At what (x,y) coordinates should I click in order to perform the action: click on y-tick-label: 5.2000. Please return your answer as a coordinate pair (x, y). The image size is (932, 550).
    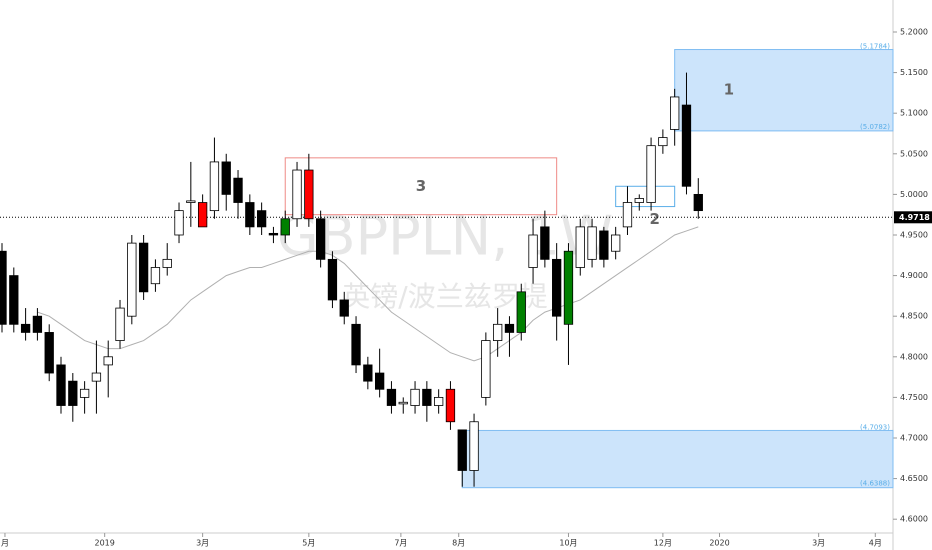
    Looking at the image, I should click on (914, 31).